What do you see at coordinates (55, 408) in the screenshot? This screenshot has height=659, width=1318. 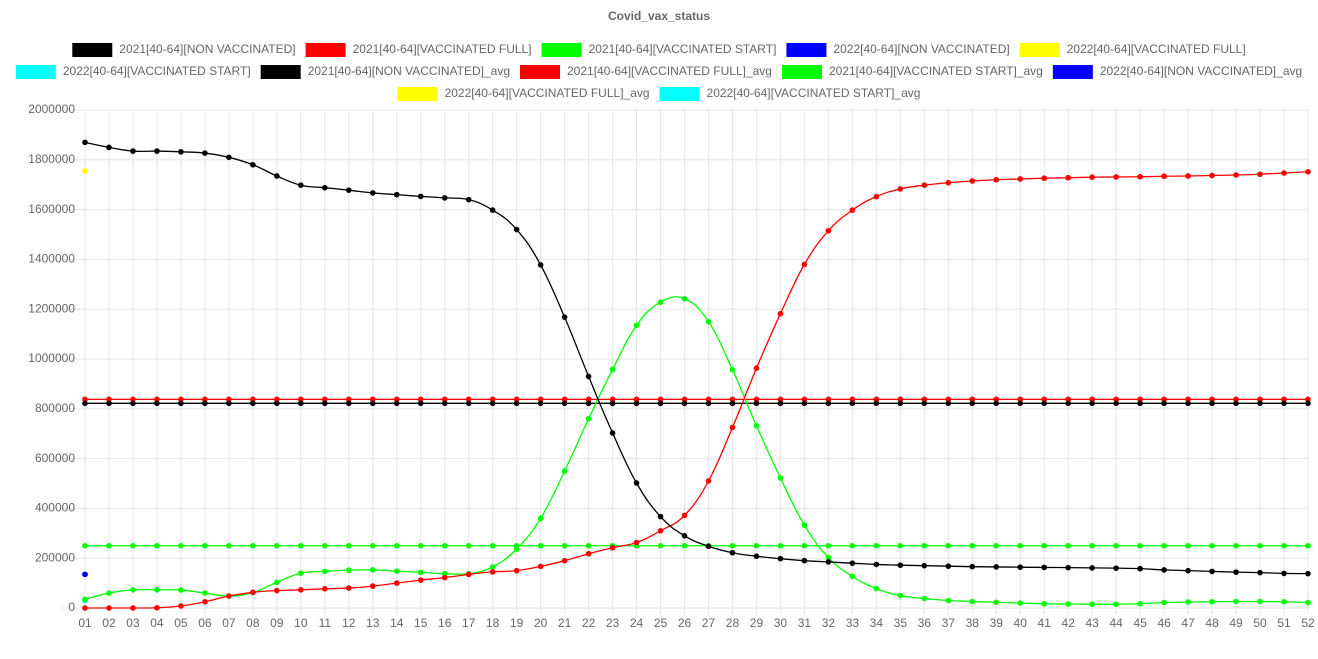 I see `y-tick-label: 800000` at bounding box center [55, 408].